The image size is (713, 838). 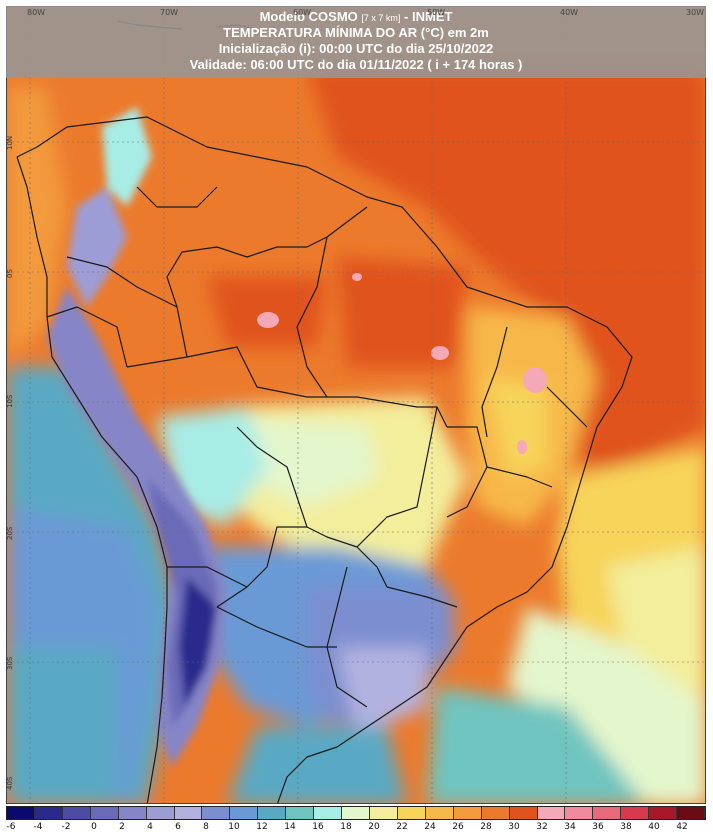 I want to click on lat-label: 20S, so click(x=10, y=533).